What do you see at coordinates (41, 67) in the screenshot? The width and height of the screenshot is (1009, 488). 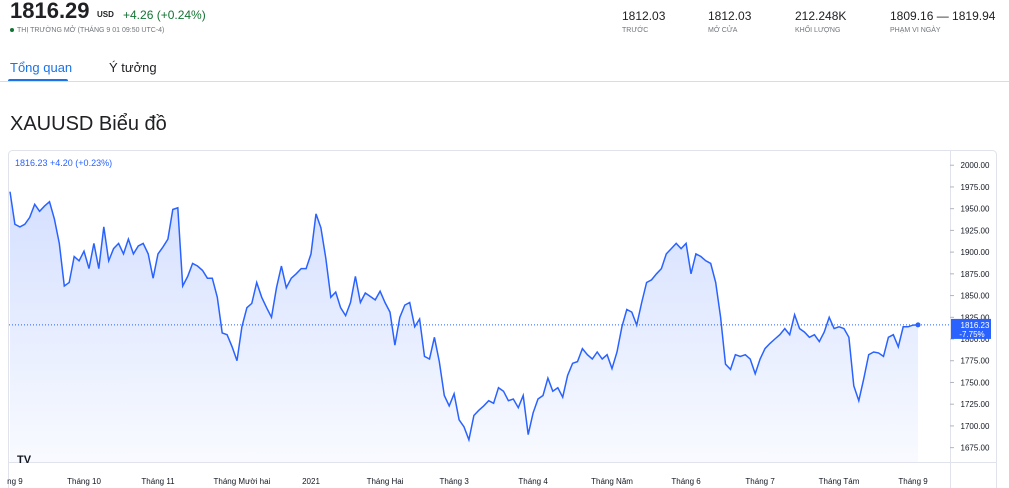 I see `tab: Tổng quan` at bounding box center [41, 67].